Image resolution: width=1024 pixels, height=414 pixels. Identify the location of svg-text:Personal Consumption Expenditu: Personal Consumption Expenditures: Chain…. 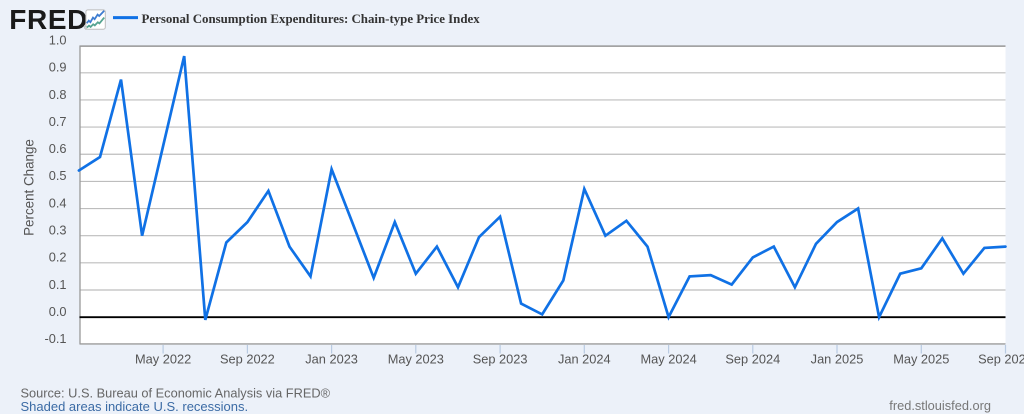
(311, 19).